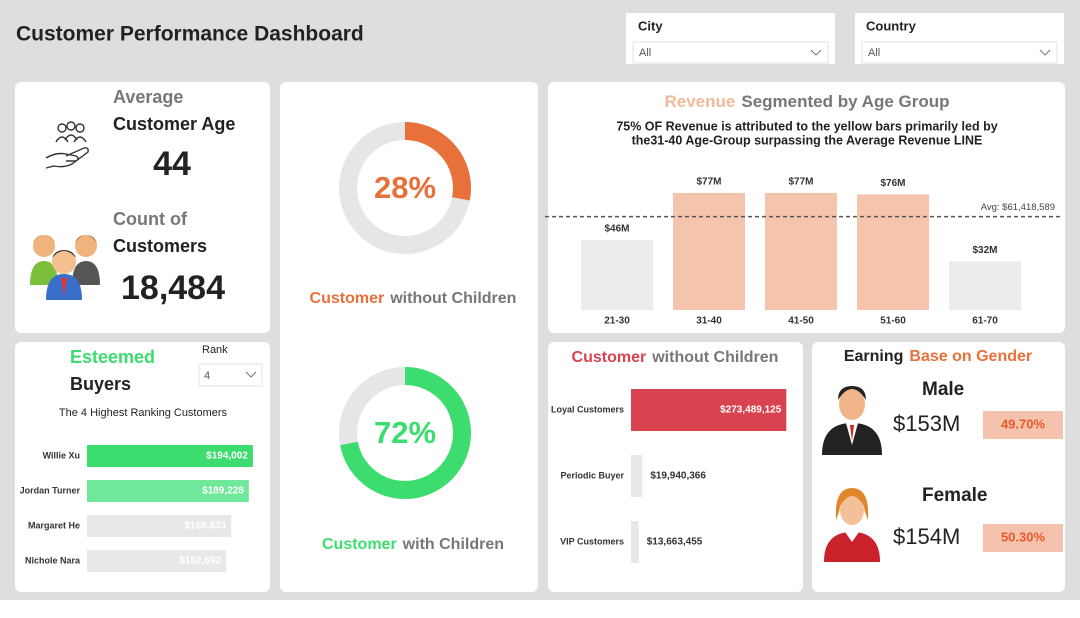 This screenshot has width=1080, height=618. What do you see at coordinates (173, 288) in the screenshot?
I see `kpi-value: 18,484` at bounding box center [173, 288].